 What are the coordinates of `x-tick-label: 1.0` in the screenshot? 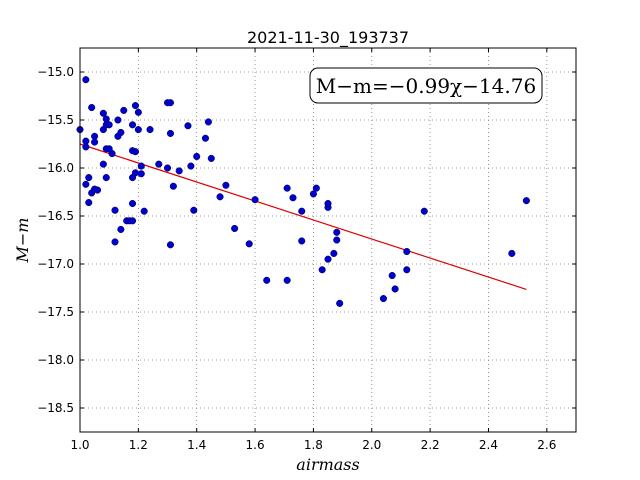 It's located at (79, 445).